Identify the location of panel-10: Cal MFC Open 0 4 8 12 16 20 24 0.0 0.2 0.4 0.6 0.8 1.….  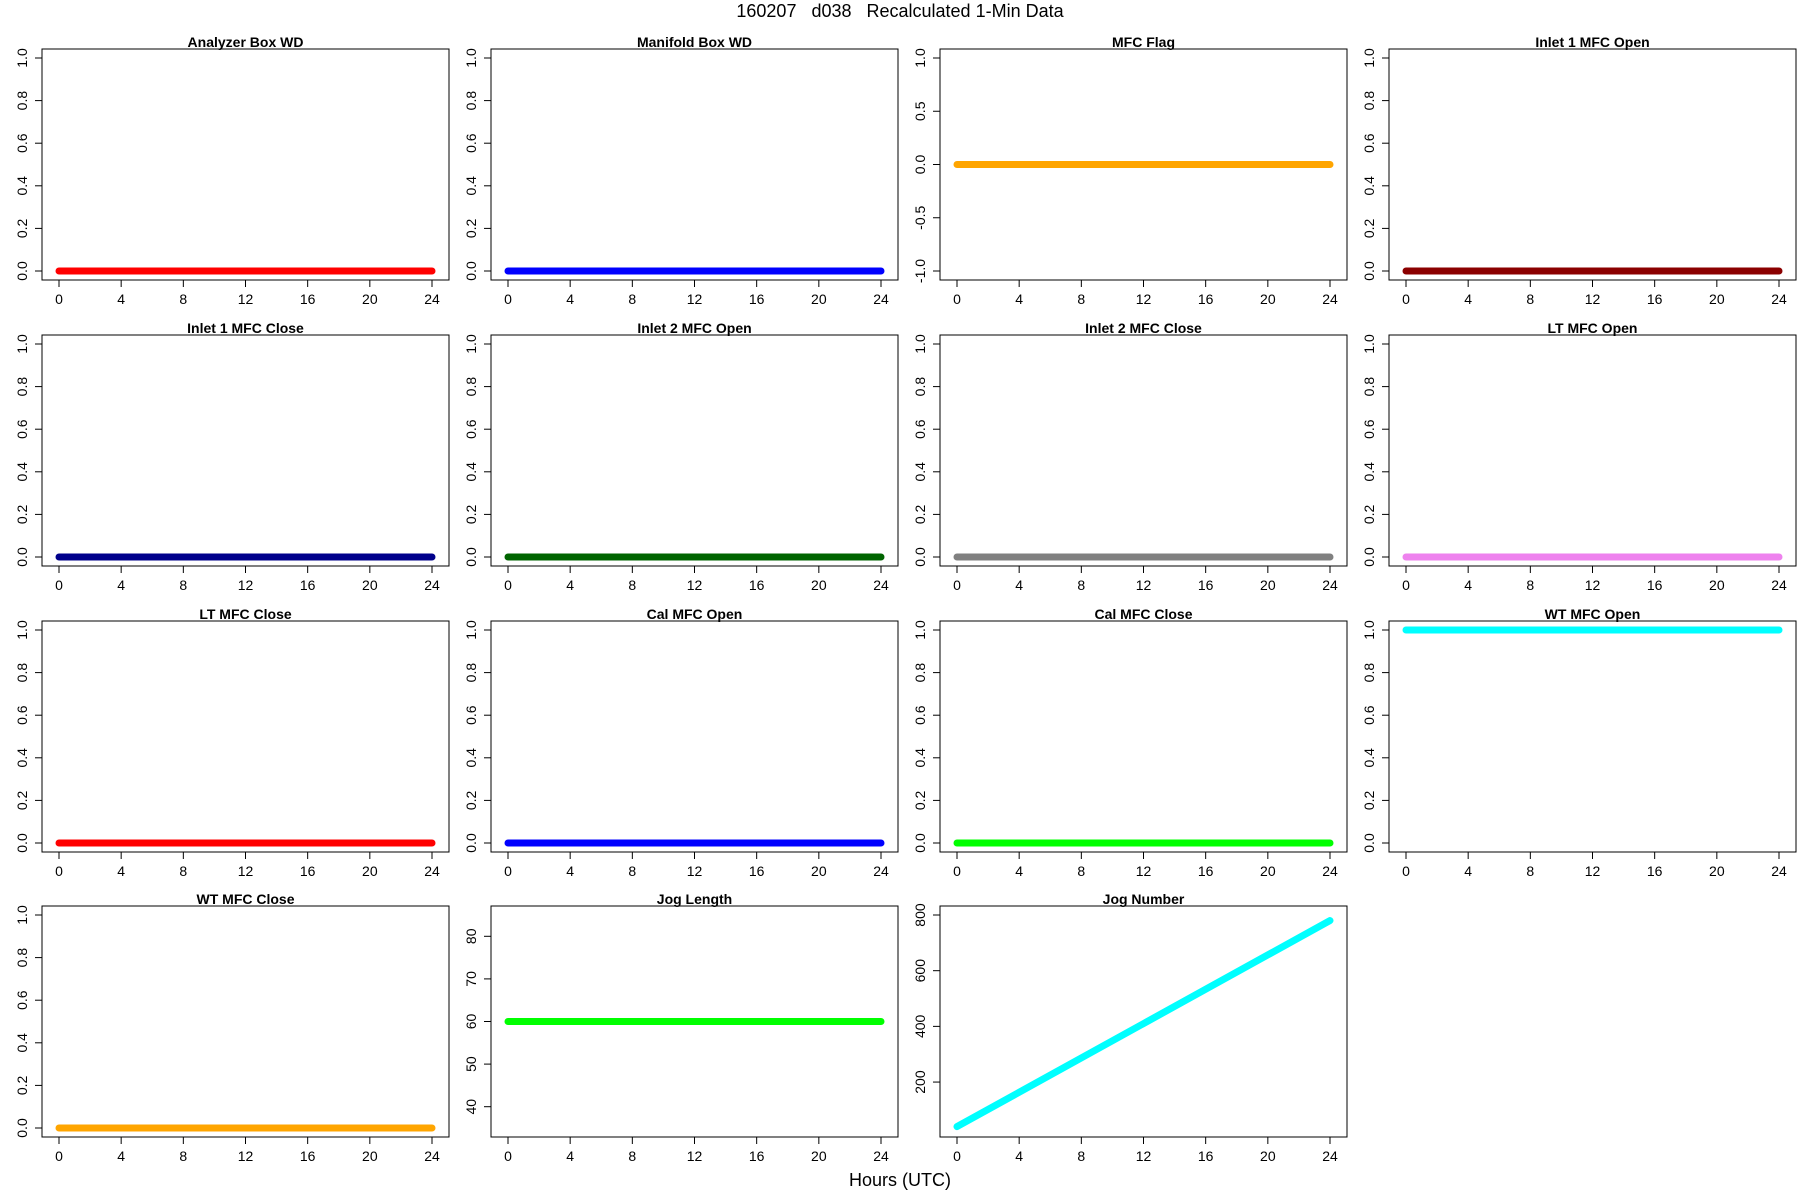
(681, 742).